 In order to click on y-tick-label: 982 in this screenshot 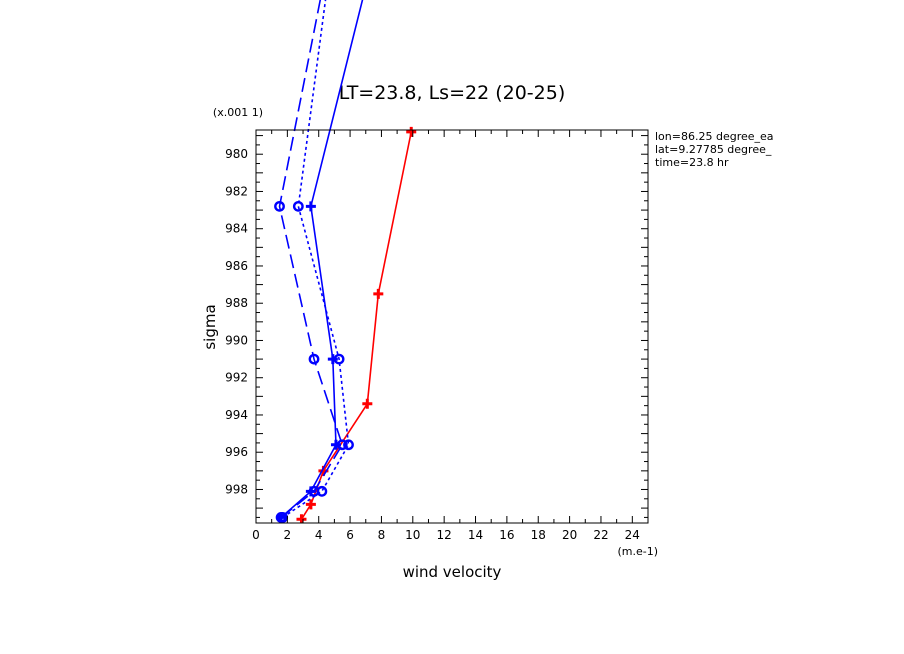, I will do `click(236, 191)`.